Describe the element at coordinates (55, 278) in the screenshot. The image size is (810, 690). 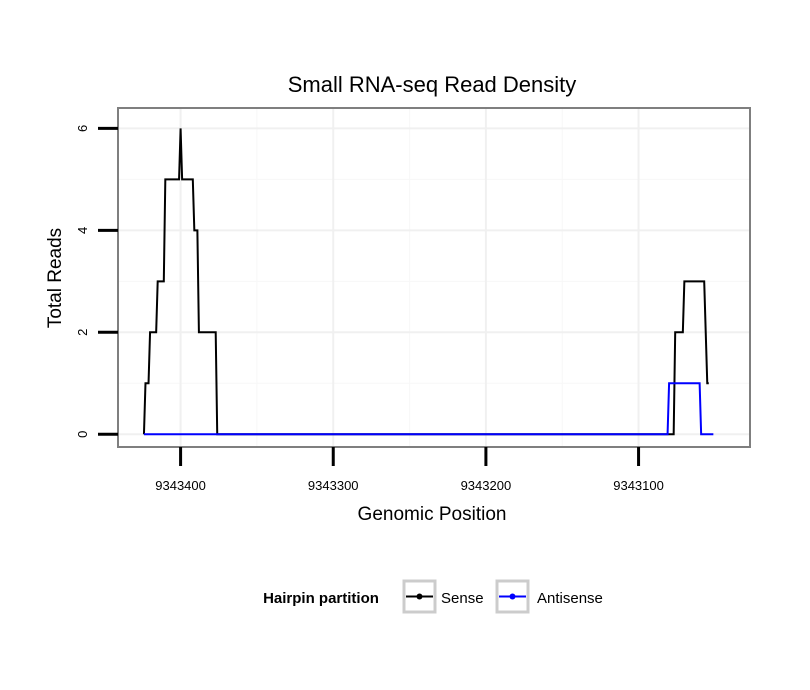
I see `y-axis-label: Total Reads` at that location.